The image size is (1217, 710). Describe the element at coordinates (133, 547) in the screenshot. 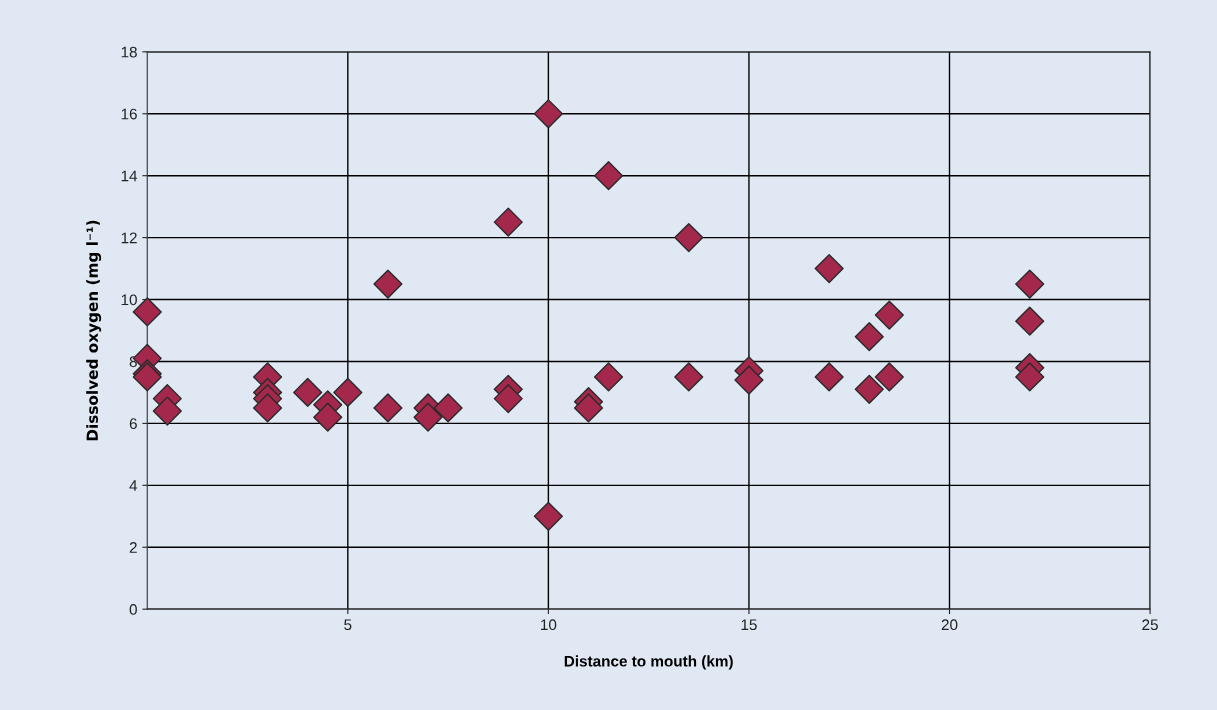

I see `y-tick-label: 2` at that location.